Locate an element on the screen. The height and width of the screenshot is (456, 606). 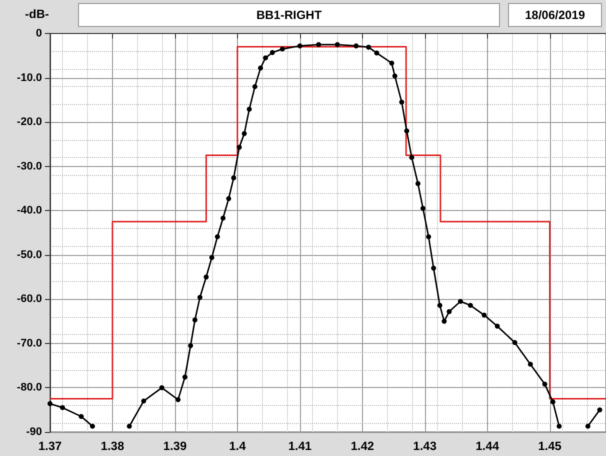
x-tick-label: 1.4 is located at coordinates (237, 446).